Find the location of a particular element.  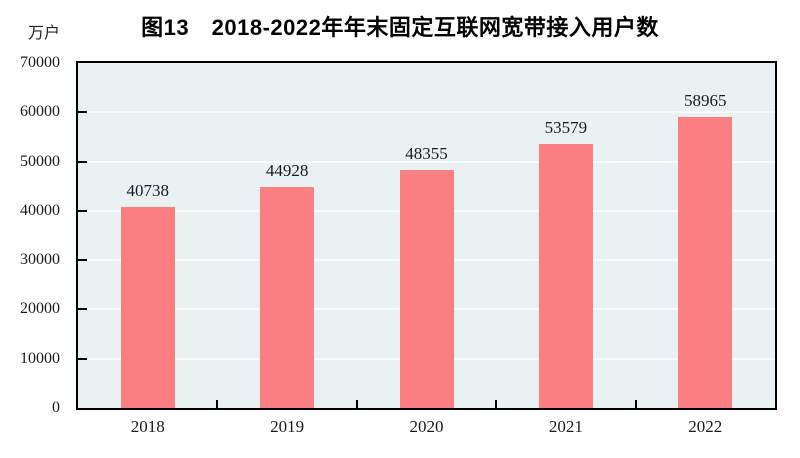

bar-value-label: 48355 is located at coordinates (426, 153).